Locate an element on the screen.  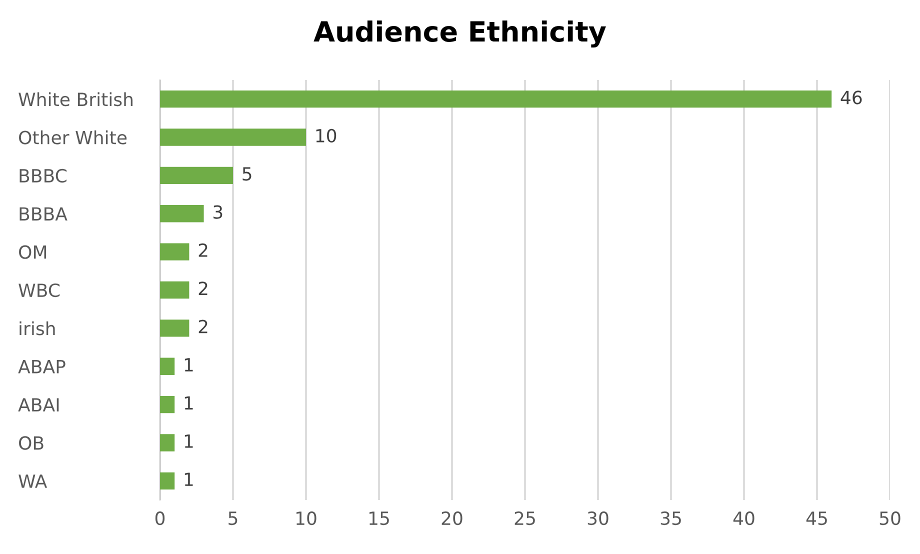
data-label: 3 is located at coordinates (218, 212).